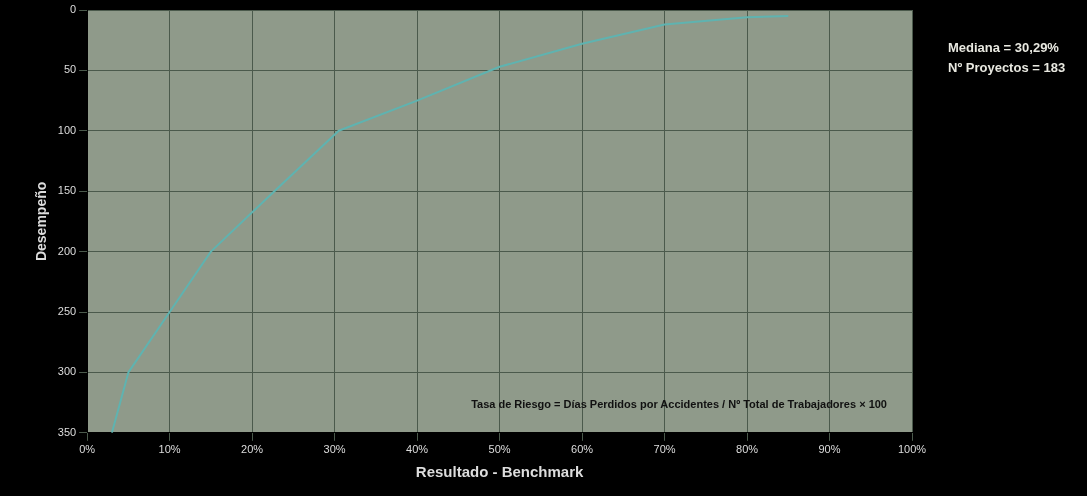 This screenshot has height=496, width=1087. Describe the element at coordinates (499, 472) in the screenshot. I see `x-axis-title: Resultado - Benchmark` at that location.